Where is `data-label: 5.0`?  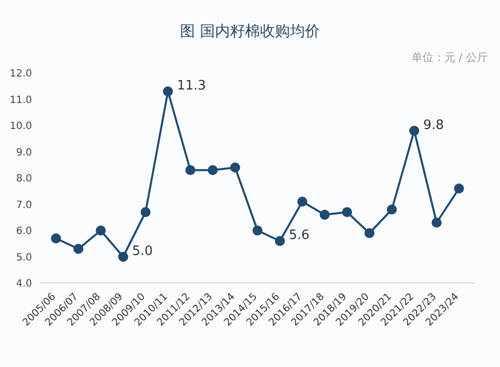 data-label: 5.0 is located at coordinates (142, 251).